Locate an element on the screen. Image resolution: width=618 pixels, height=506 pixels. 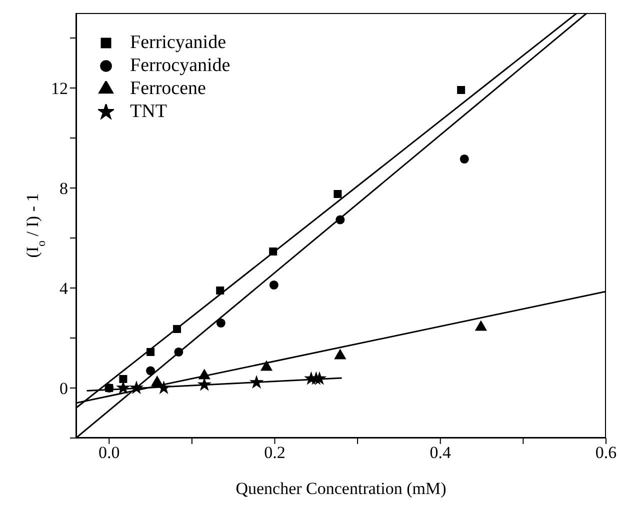
y-tick-label: 12 is located at coordinates (59, 88).